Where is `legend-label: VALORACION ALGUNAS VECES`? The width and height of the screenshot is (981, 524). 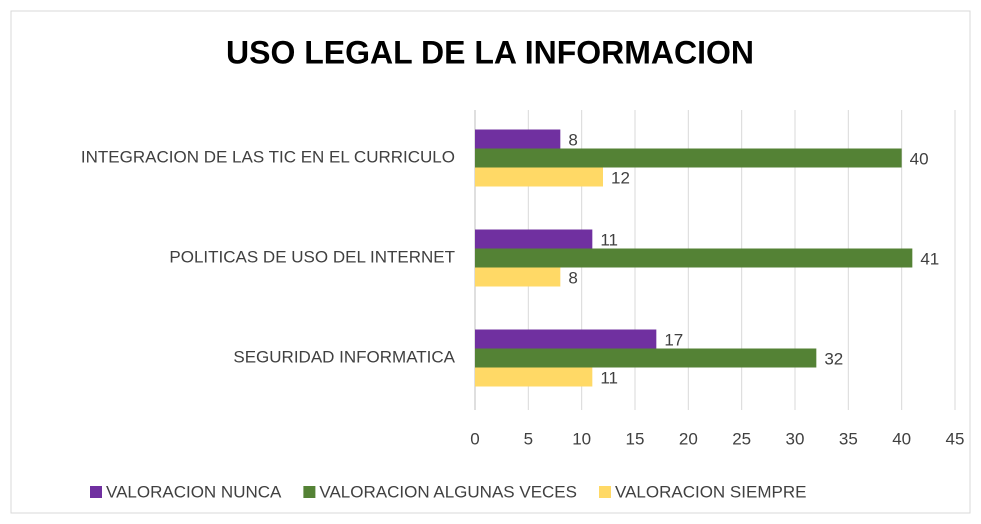 legend-label: VALORACION ALGUNAS VECES is located at coordinates (448, 491).